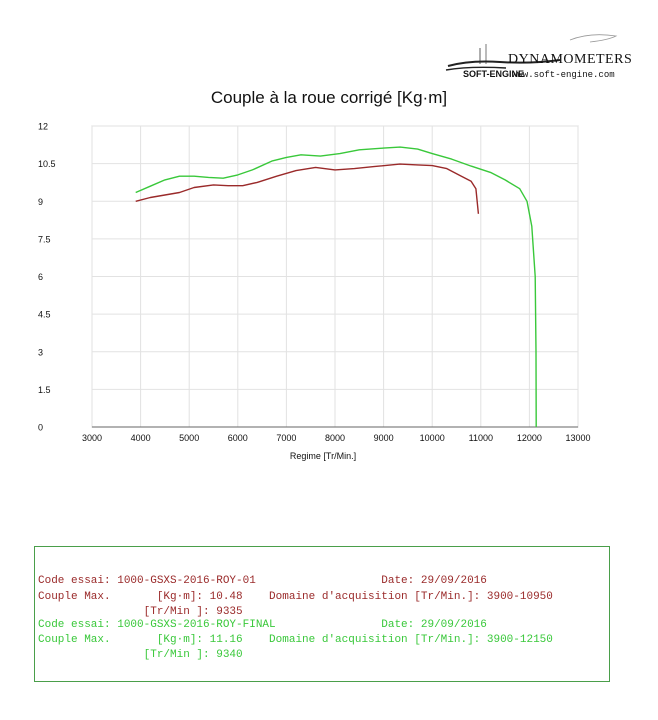 Image resolution: width=658 pixels, height=720 pixels. I want to click on x-tick-label: 11000, so click(481, 438).